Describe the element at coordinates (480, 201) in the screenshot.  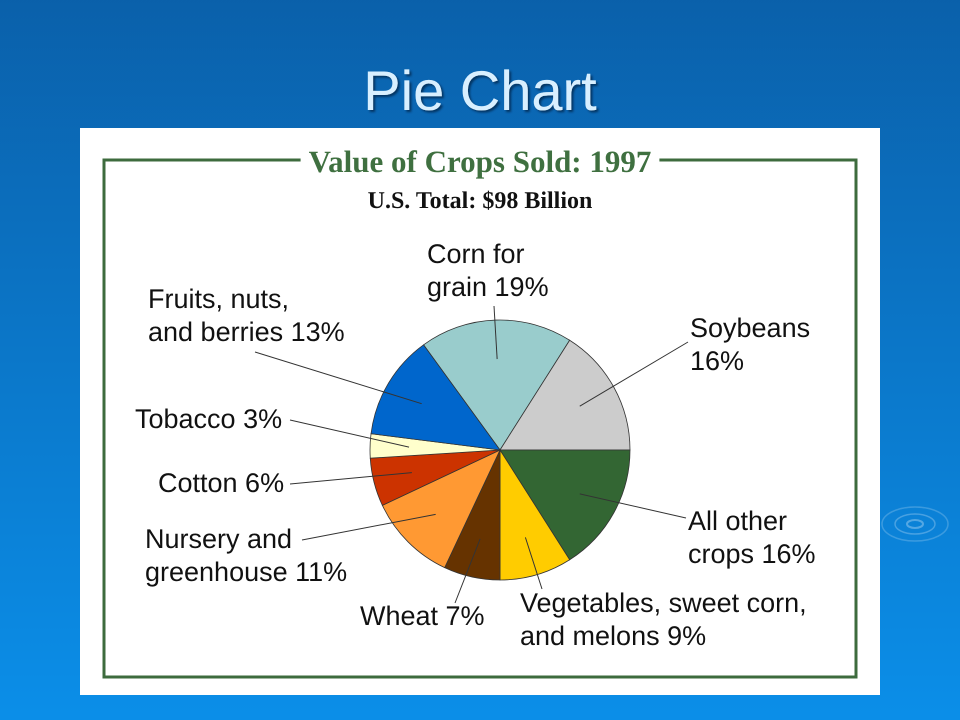
I see `chart-subtitle: U.S. Total: $98 Billion` at that location.